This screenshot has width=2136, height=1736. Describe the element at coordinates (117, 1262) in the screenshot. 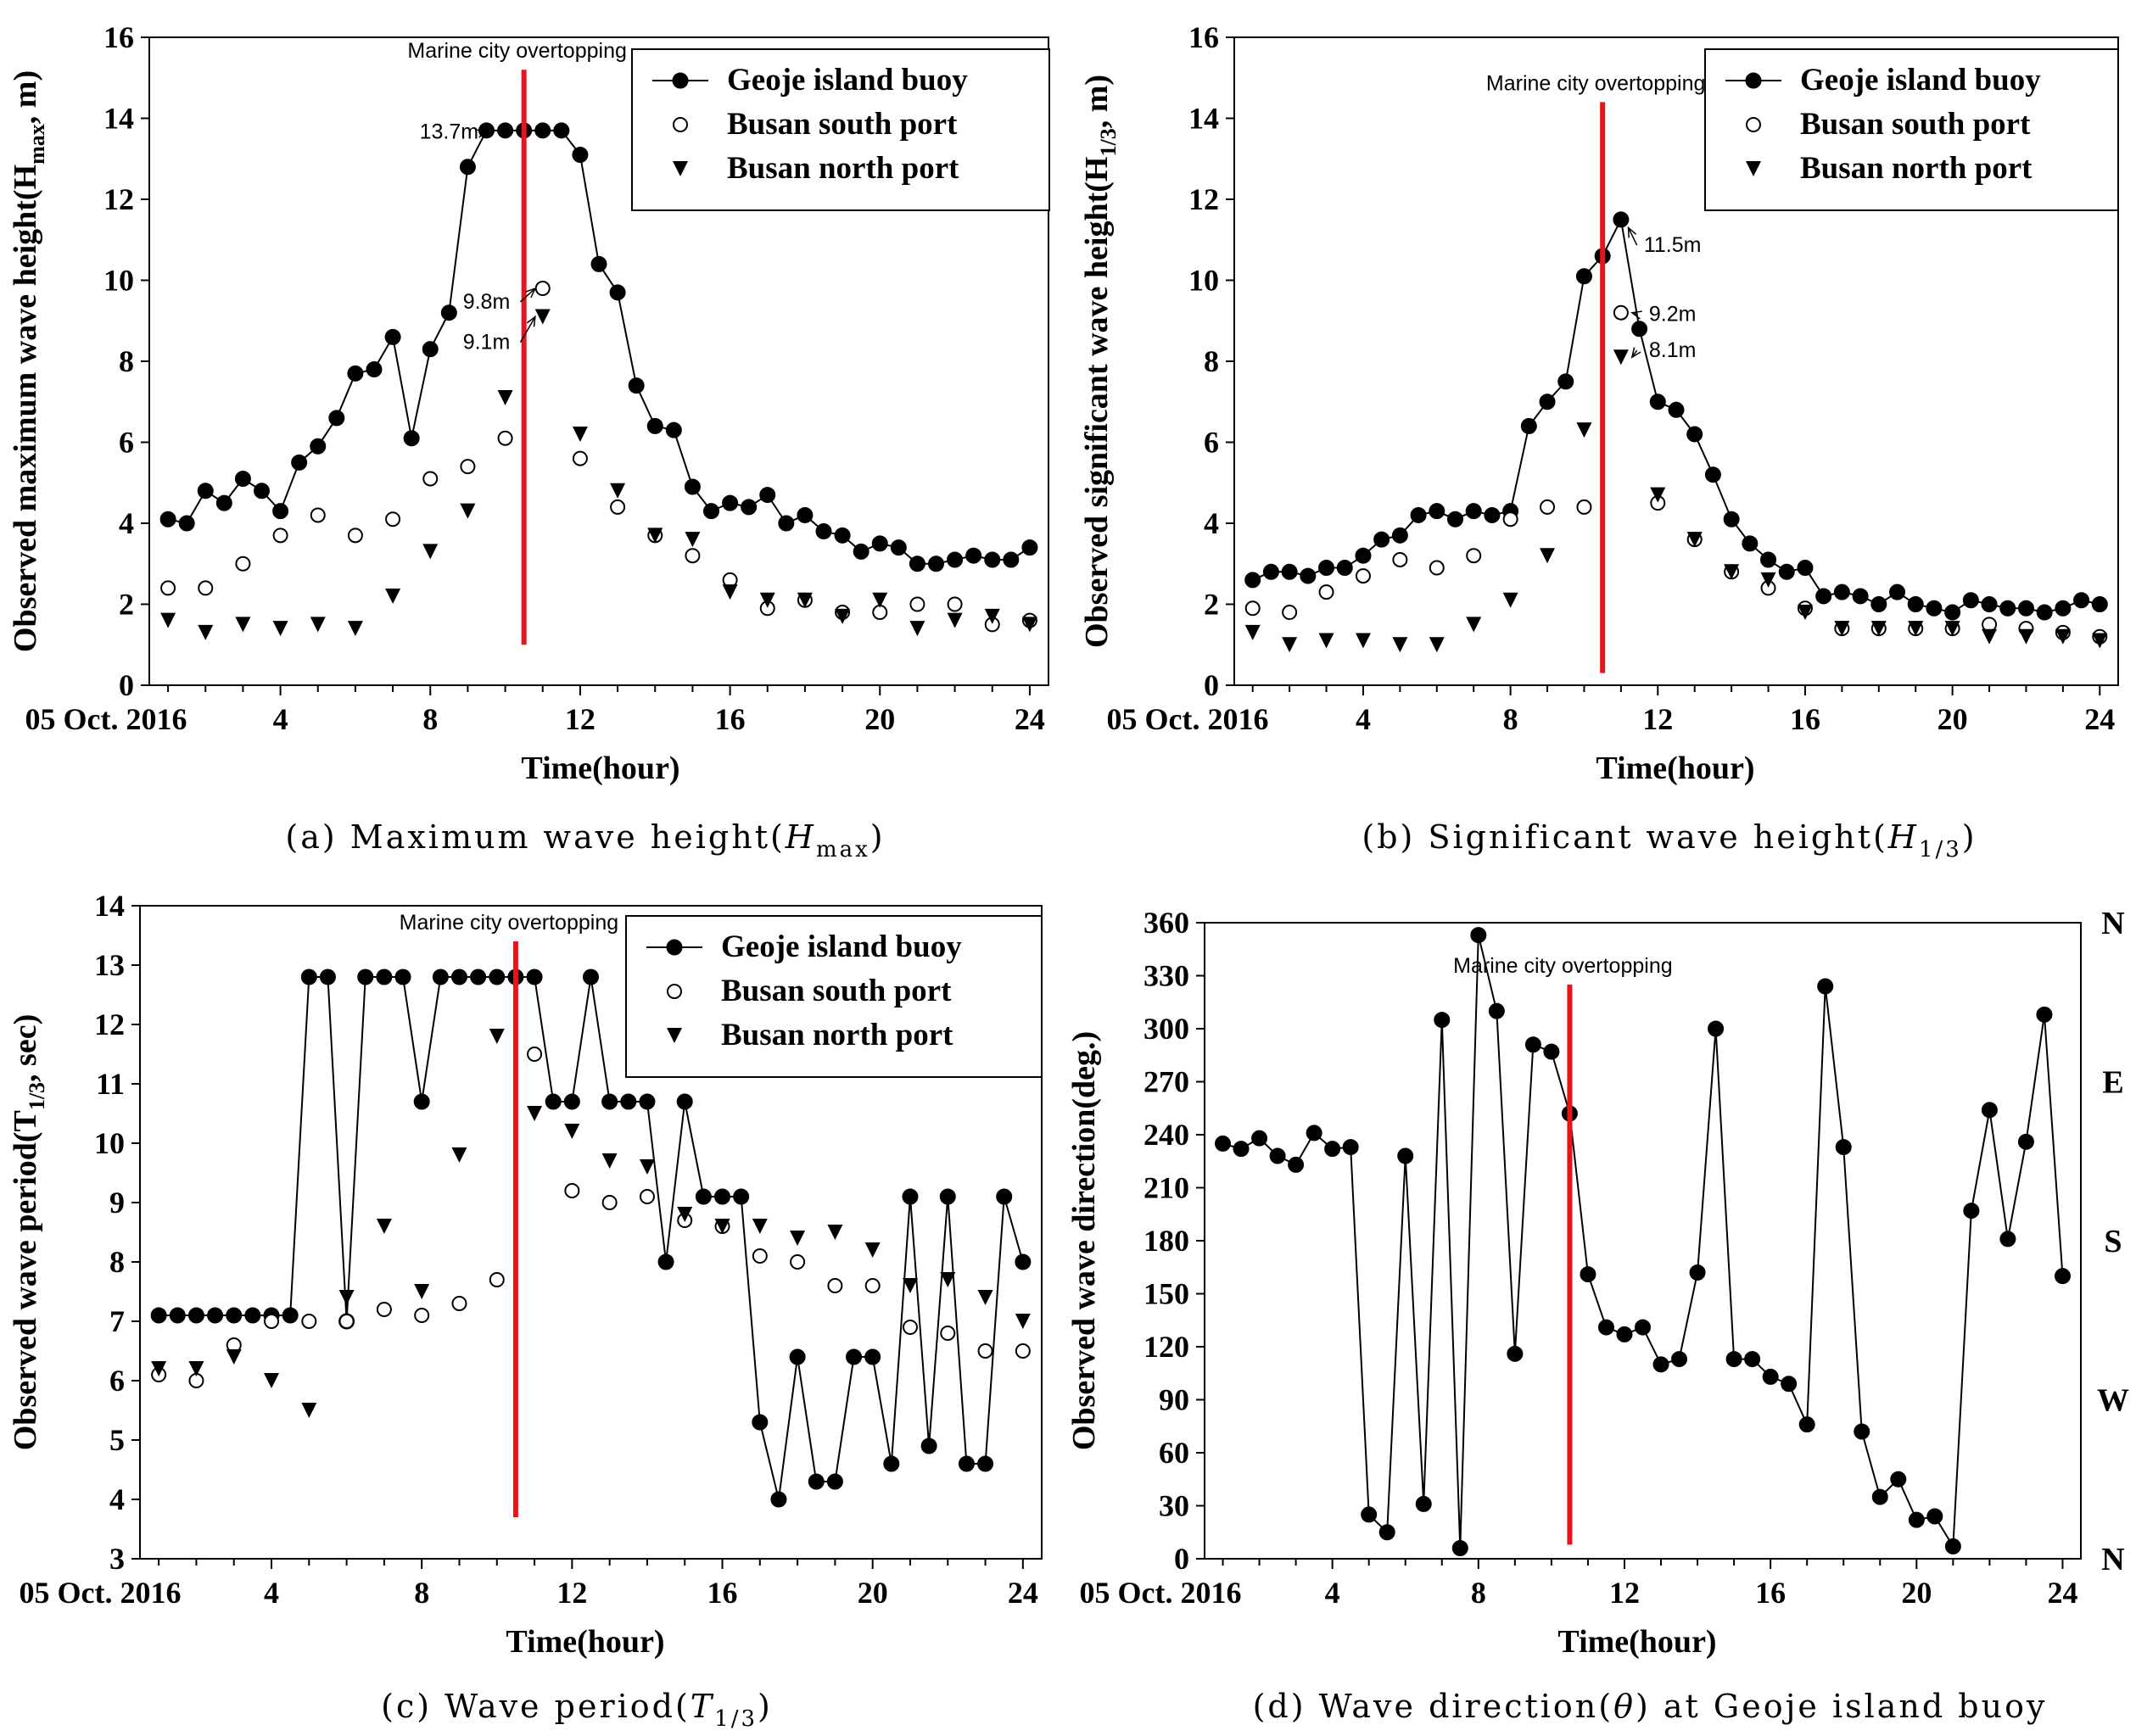

I see `y-tick-label: 8` at that location.